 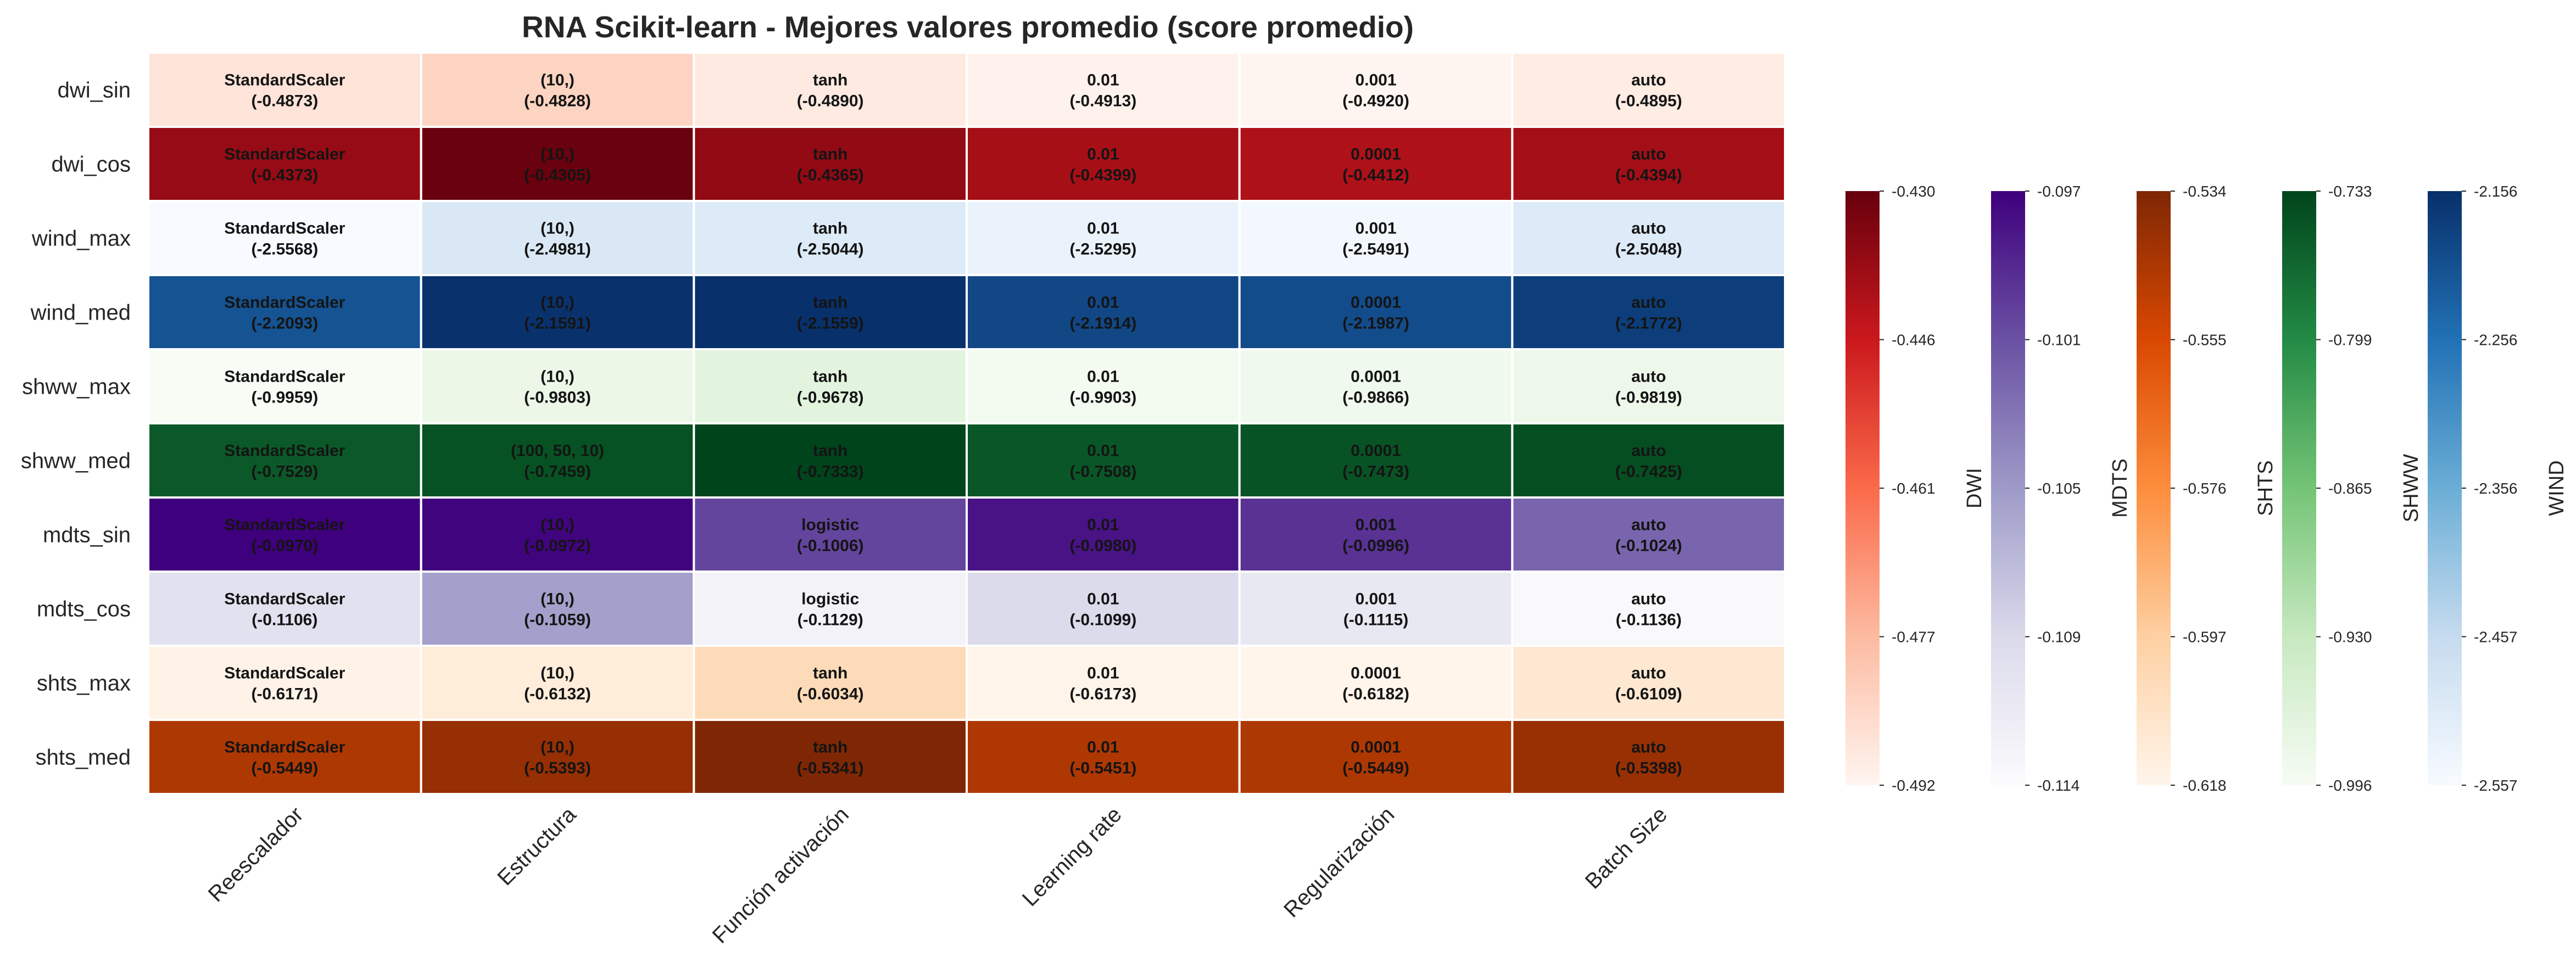 What do you see at coordinates (1102, 250) in the screenshot?
I see `cell-score-label: (-2.5295)` at bounding box center [1102, 250].